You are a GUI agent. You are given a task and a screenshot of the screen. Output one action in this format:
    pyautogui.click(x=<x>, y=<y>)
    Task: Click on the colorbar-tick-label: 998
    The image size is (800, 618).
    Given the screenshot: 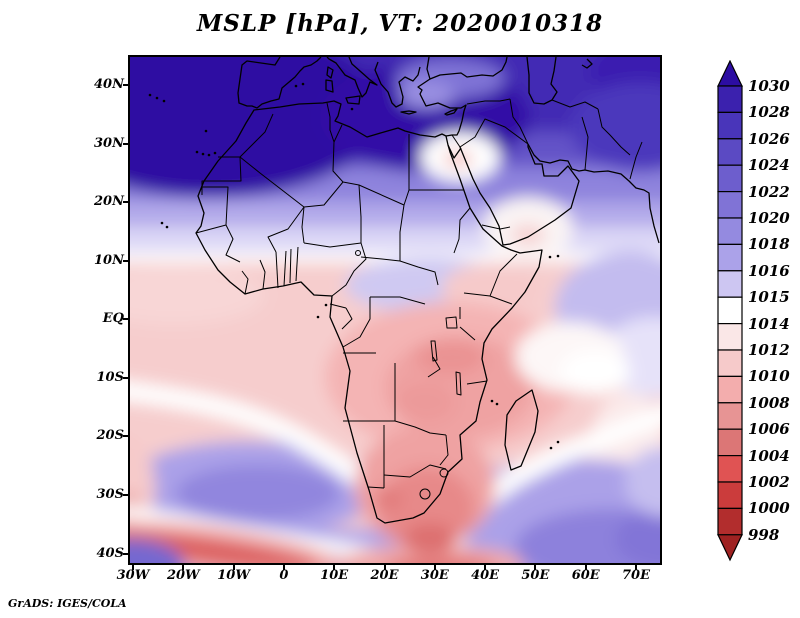 What is the action you would take?
    pyautogui.click(x=764, y=534)
    